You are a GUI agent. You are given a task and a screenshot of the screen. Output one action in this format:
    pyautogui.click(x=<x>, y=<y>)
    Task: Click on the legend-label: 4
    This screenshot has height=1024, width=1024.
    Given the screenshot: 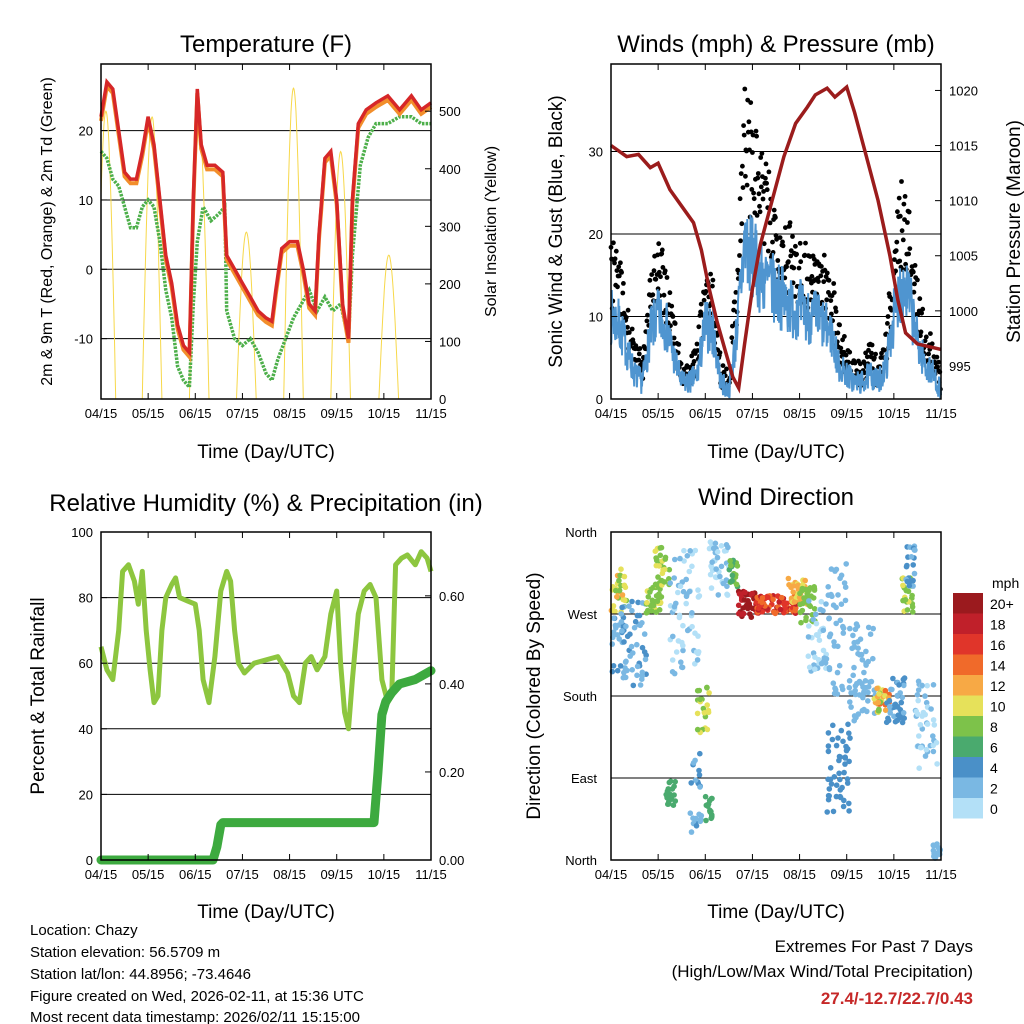 What is the action you would take?
    pyautogui.click(x=994, y=768)
    